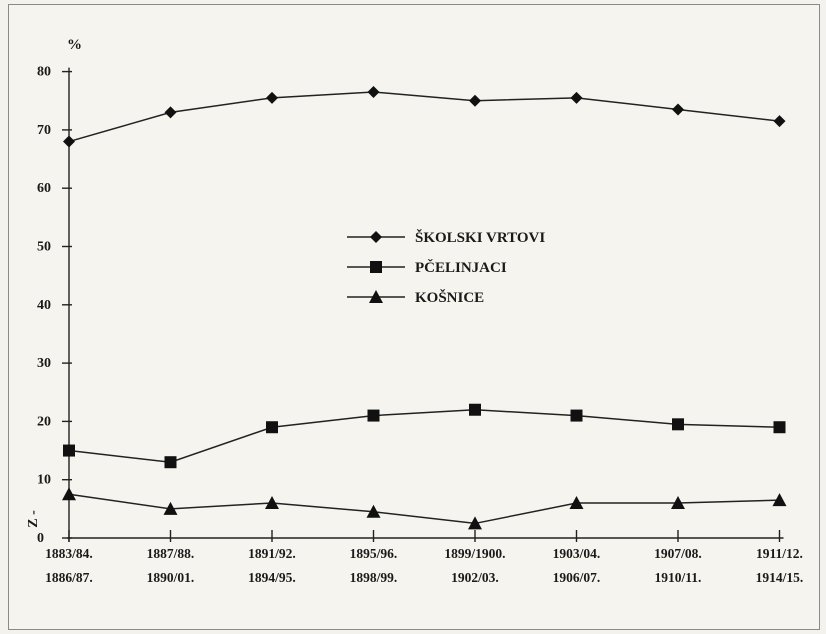  I want to click on legend-label: ŠKOLSKI VRTOVI, so click(480, 237).